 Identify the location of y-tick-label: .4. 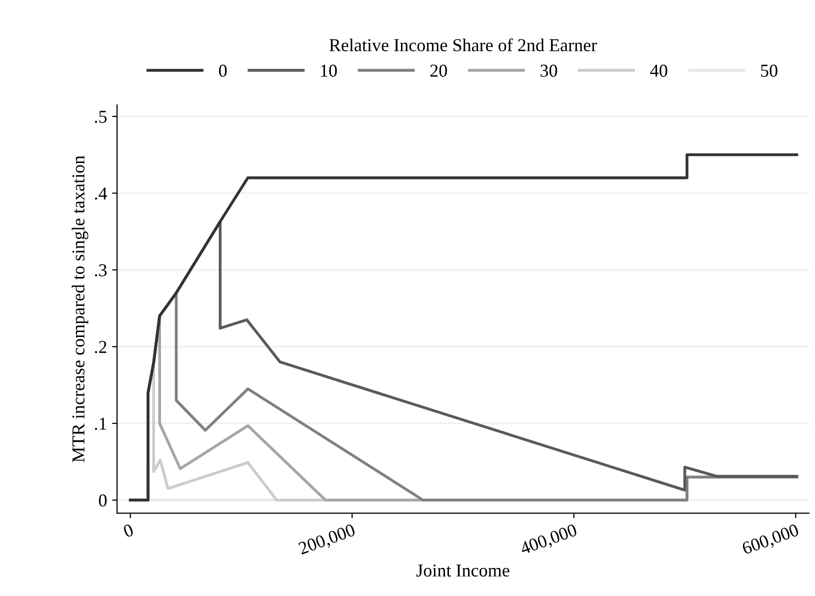
(101, 194).